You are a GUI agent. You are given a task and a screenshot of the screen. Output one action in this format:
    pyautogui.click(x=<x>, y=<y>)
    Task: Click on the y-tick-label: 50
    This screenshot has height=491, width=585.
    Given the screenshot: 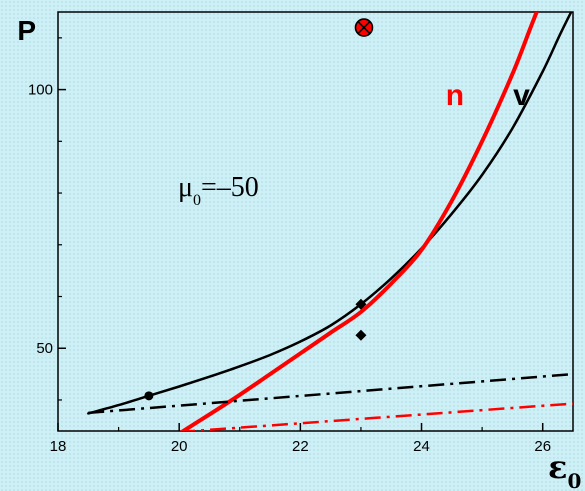 What is the action you would take?
    pyautogui.click(x=44, y=348)
    